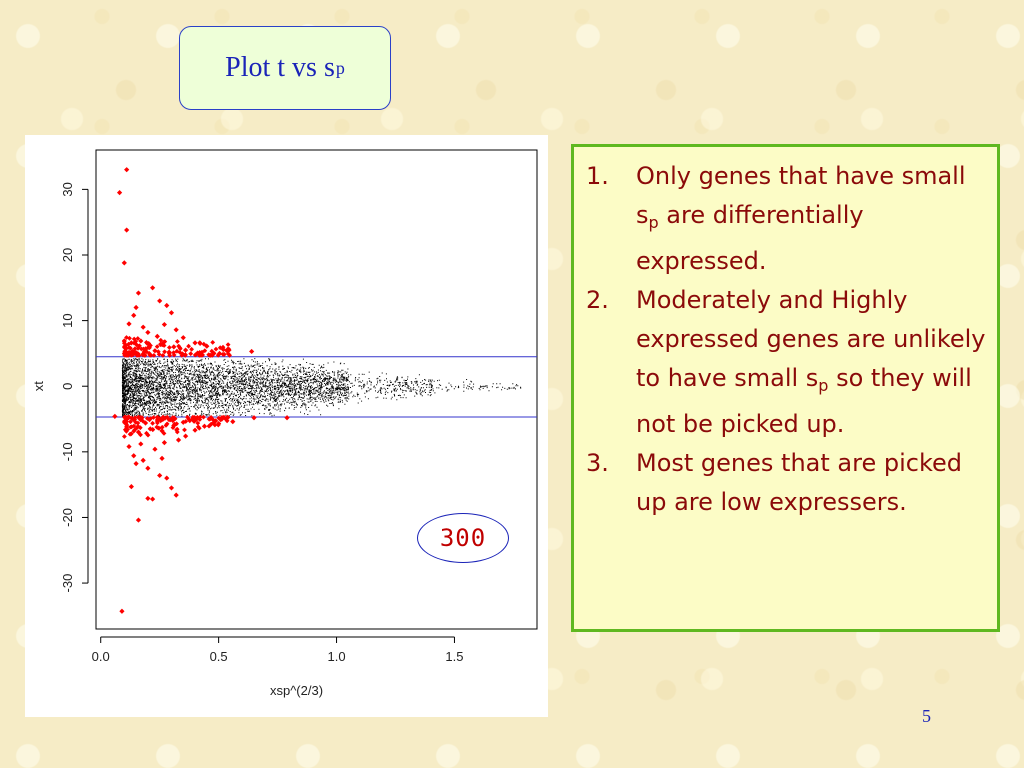  What do you see at coordinates (67, 255) in the screenshot?
I see `y-tick-label: 20` at bounding box center [67, 255].